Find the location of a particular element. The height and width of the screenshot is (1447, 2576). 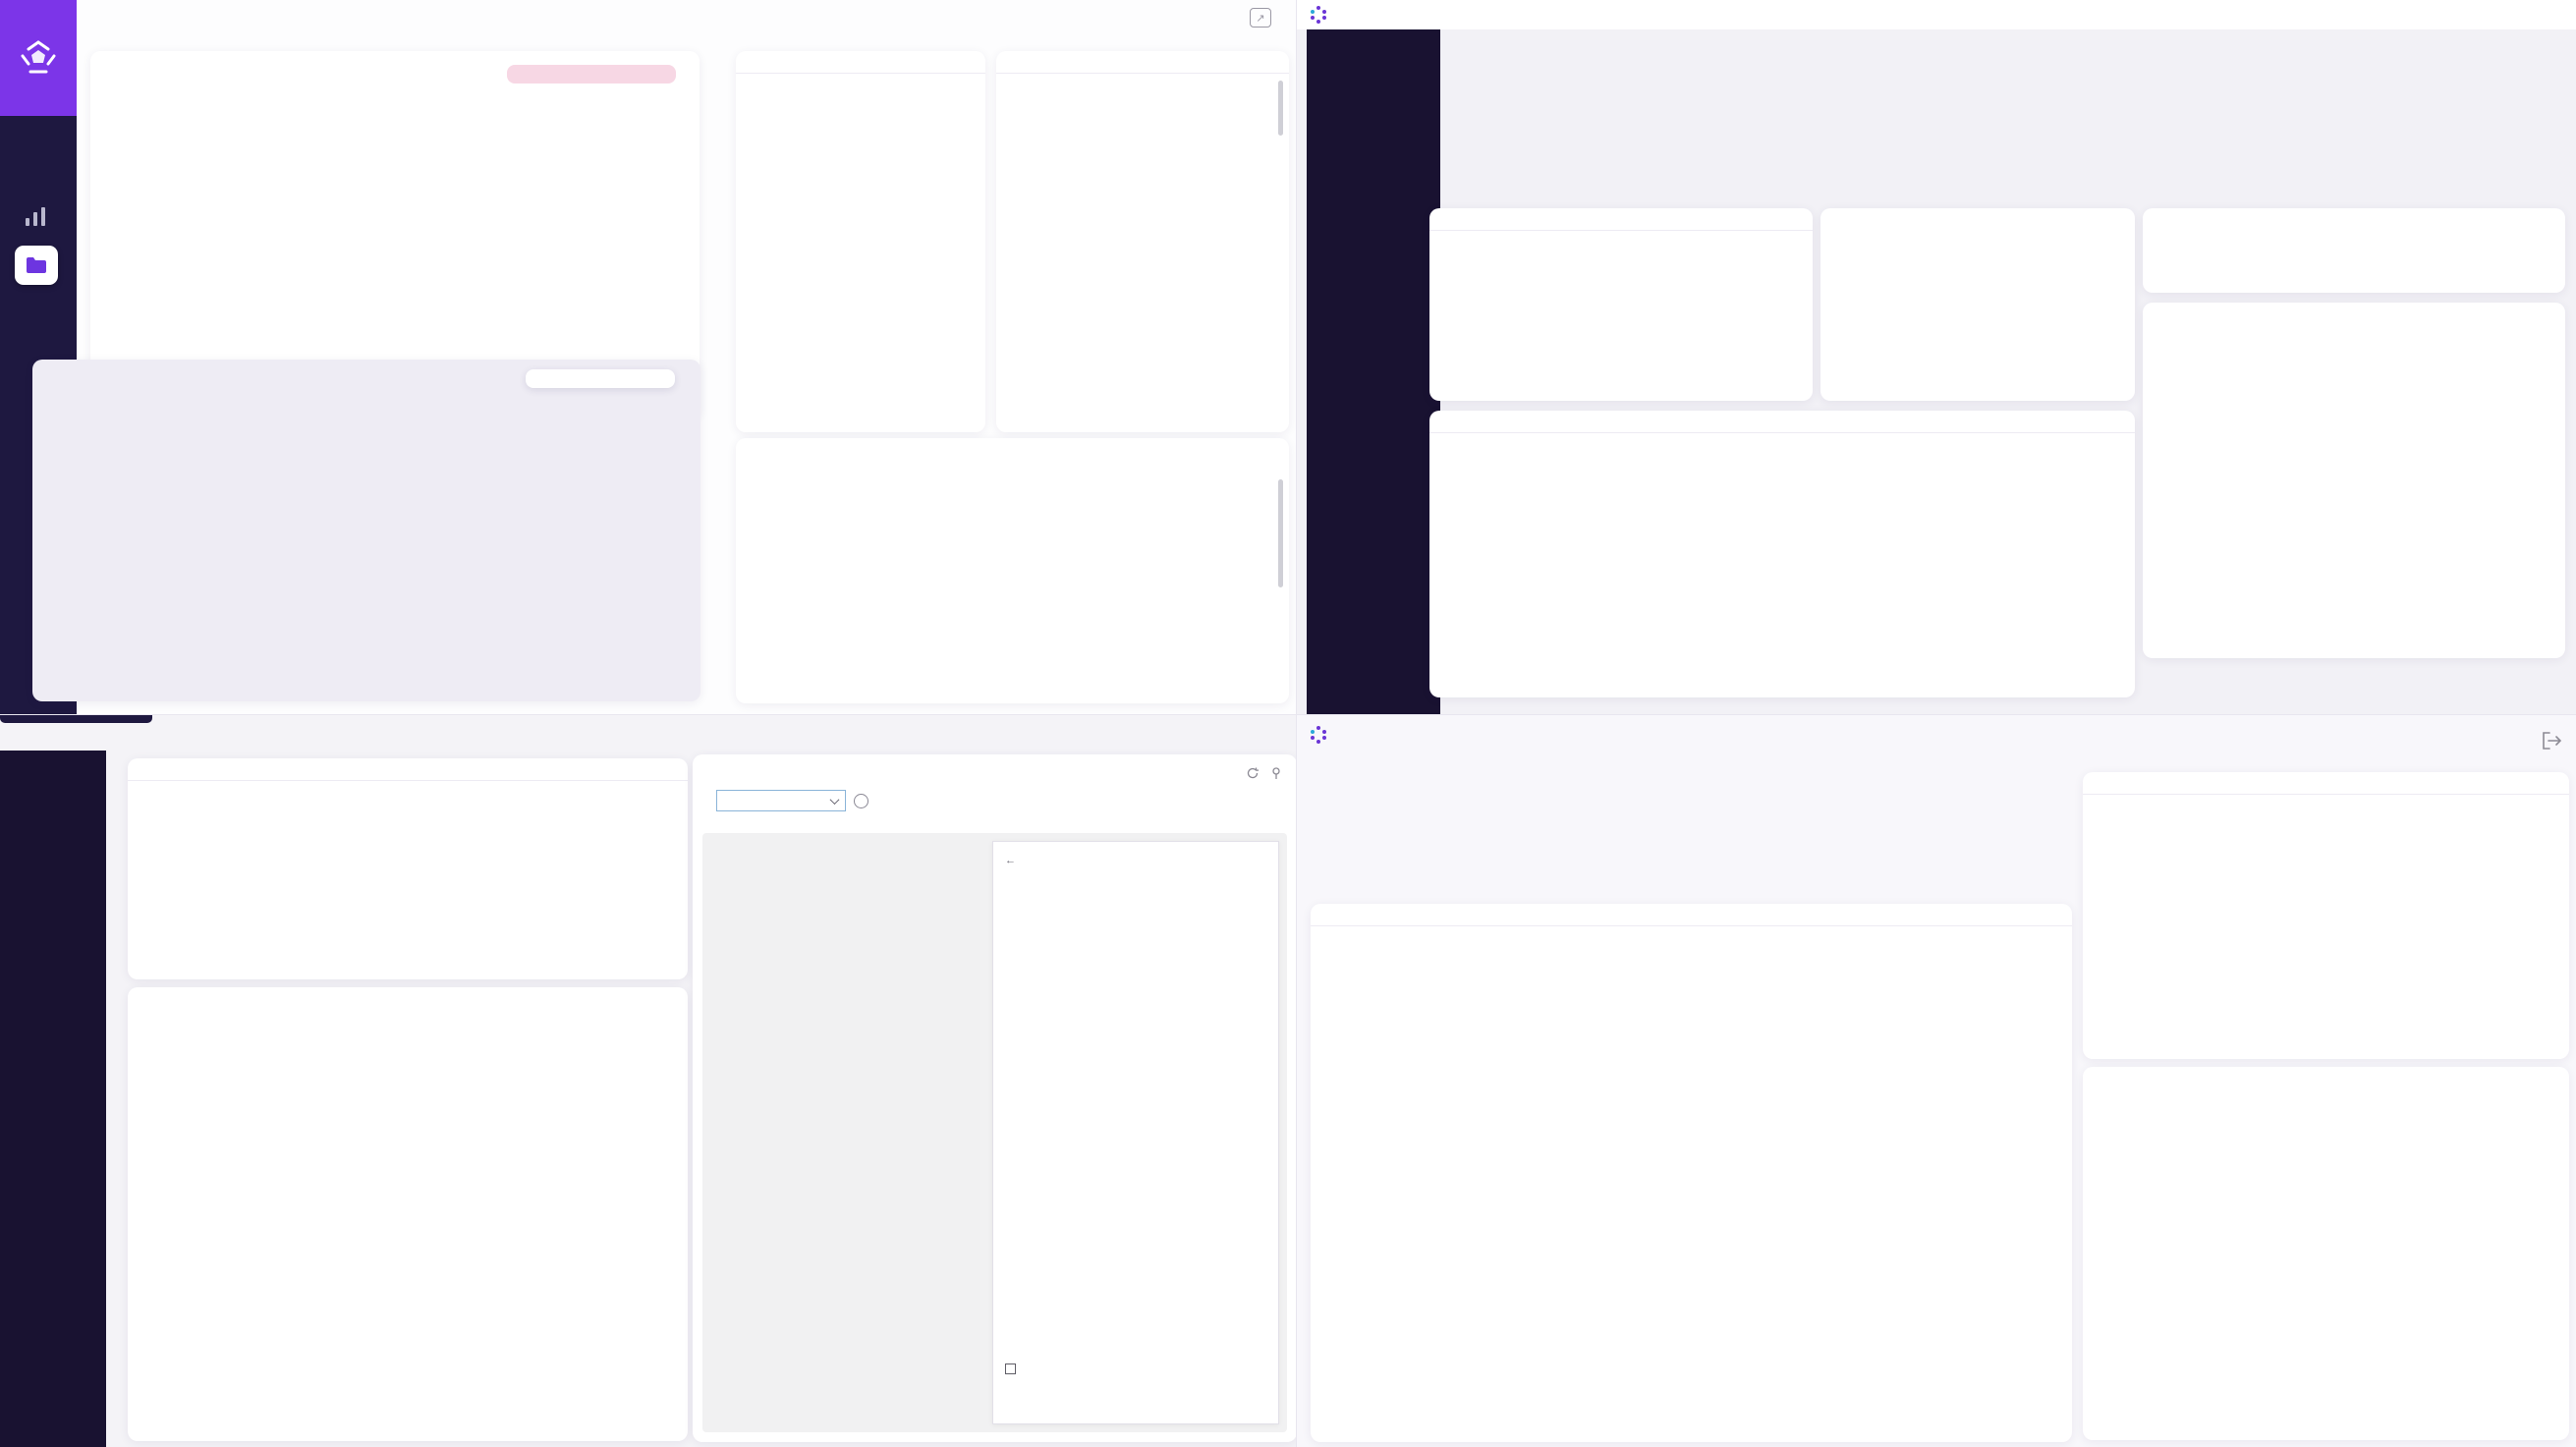

absences-split-bars is located at coordinates (2326, 807).